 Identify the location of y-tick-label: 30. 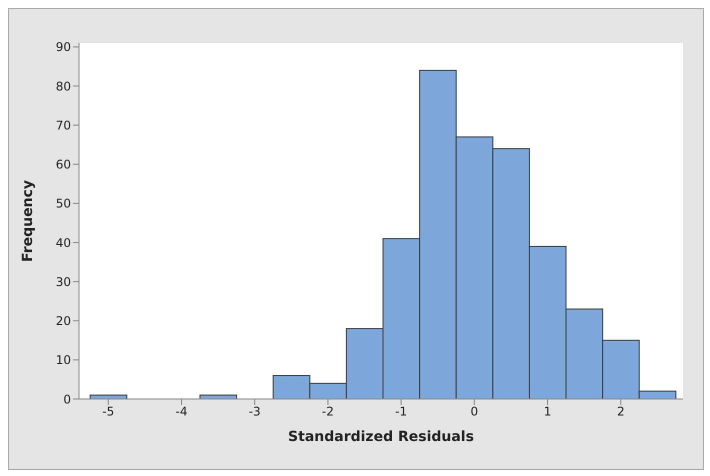
(63, 281).